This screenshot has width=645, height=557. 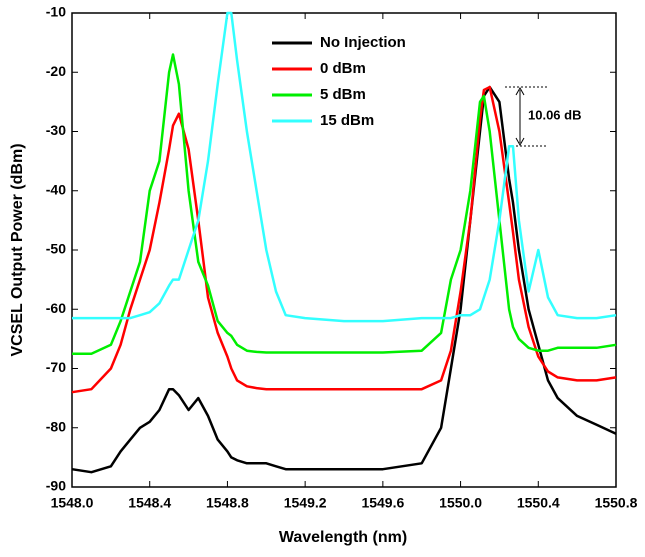 What do you see at coordinates (343, 537) in the screenshot?
I see `x-axis-label: Wavelength (nm)` at bounding box center [343, 537].